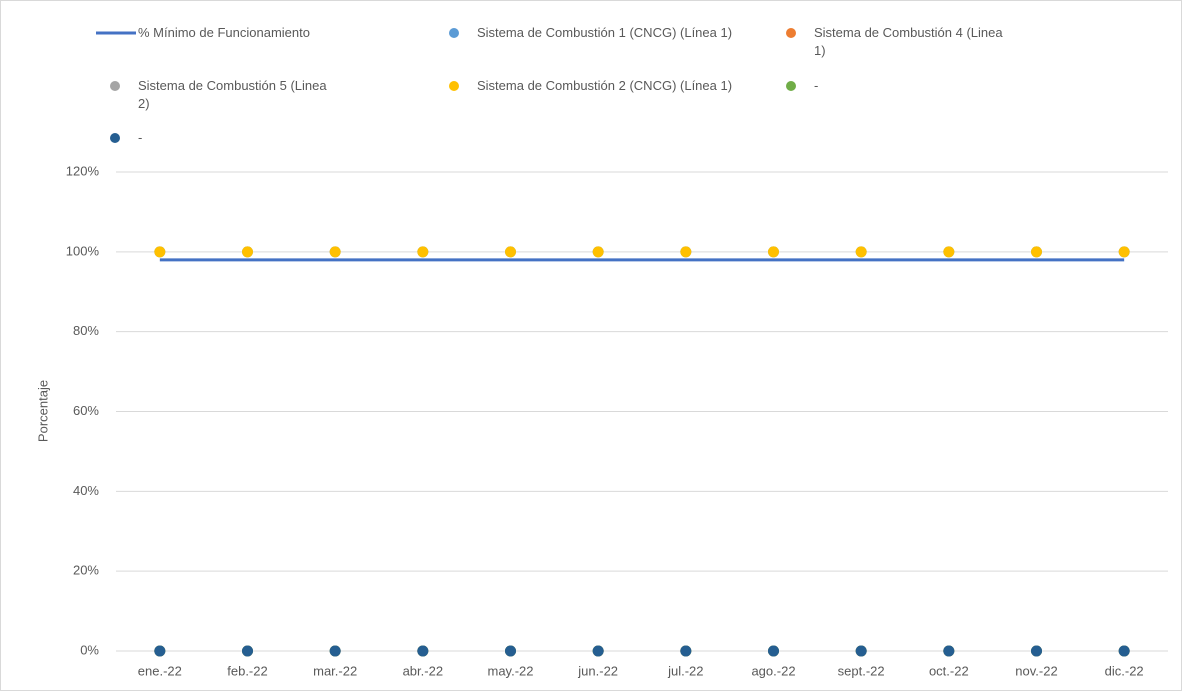  What do you see at coordinates (89, 649) in the screenshot?
I see `y-tick-label: 0%` at bounding box center [89, 649].